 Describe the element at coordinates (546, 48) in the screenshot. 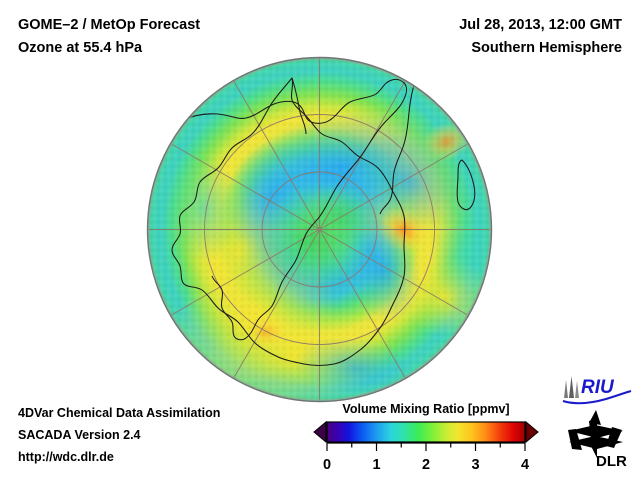

I see `hemisphere-label: Southern Hemisphere` at that location.